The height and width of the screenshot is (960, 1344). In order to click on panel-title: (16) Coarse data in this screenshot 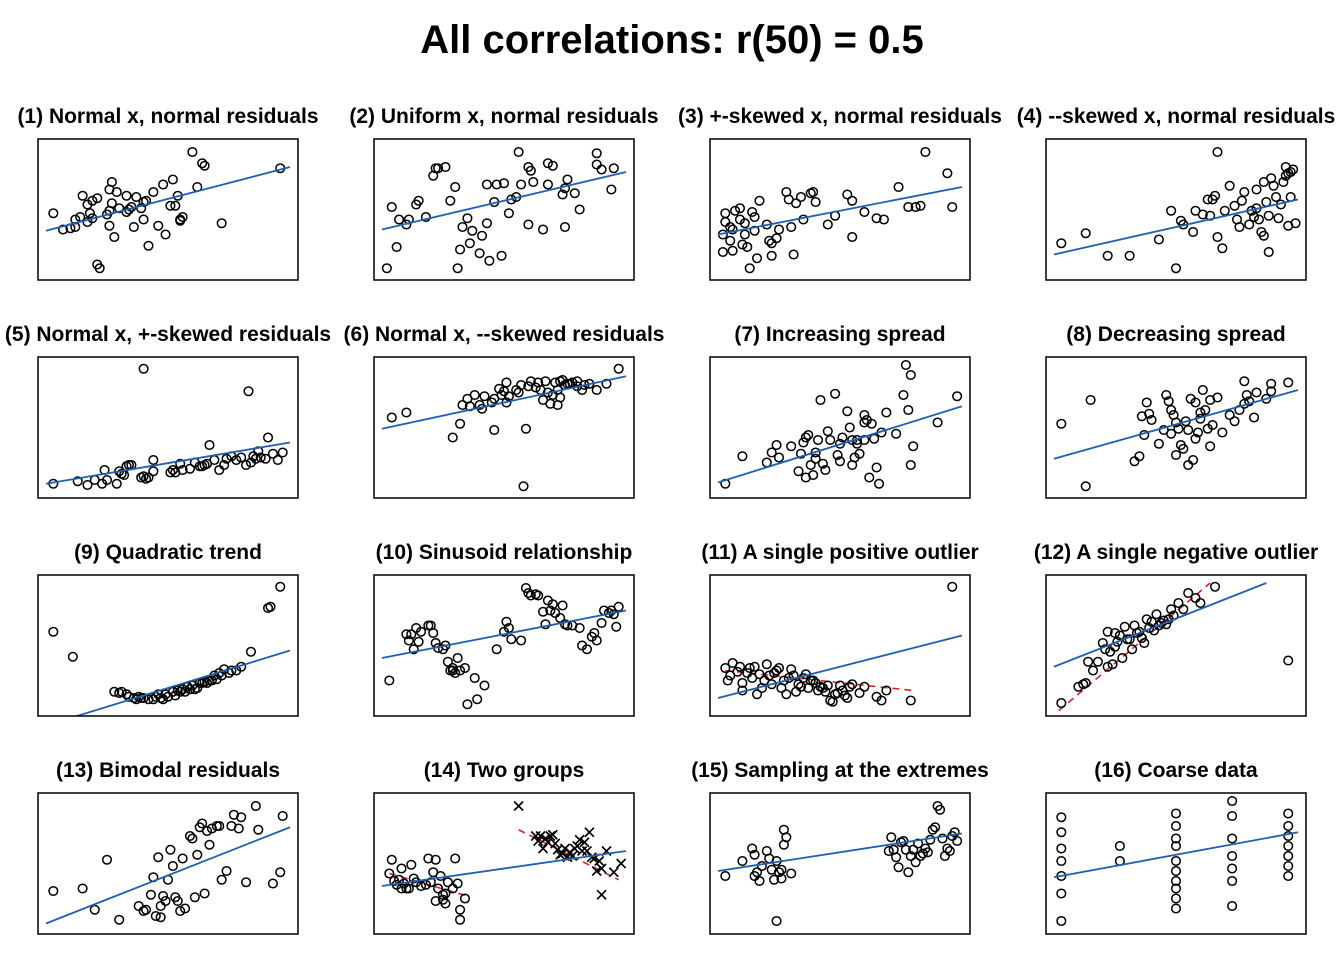, I will do `click(1176, 770)`.